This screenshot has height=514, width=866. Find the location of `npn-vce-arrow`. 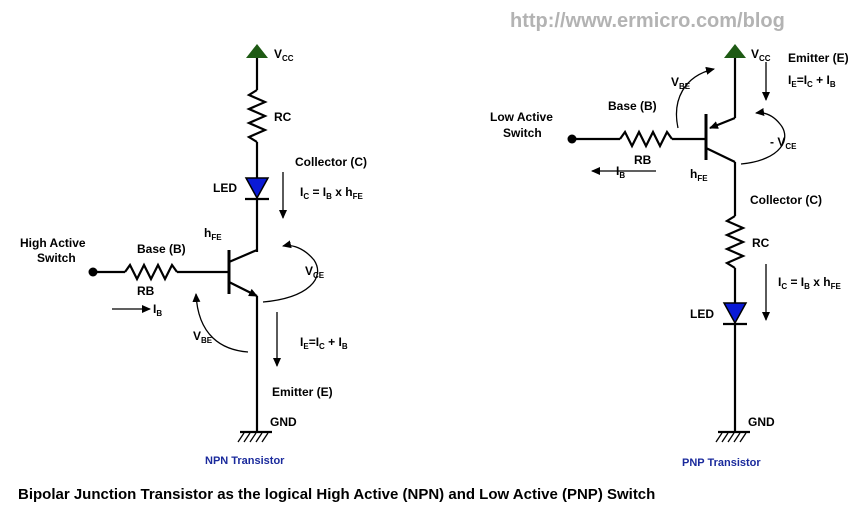

npn-vce-arrow is located at coordinates (290, 271).